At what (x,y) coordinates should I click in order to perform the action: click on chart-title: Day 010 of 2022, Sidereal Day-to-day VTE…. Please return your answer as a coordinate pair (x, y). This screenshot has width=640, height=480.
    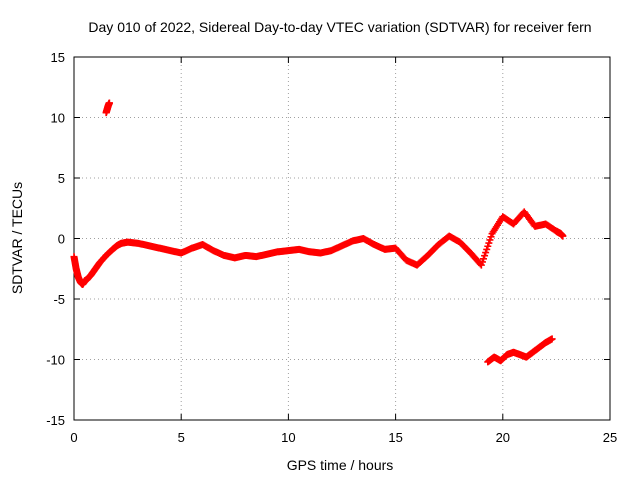
    Looking at the image, I should click on (339, 27).